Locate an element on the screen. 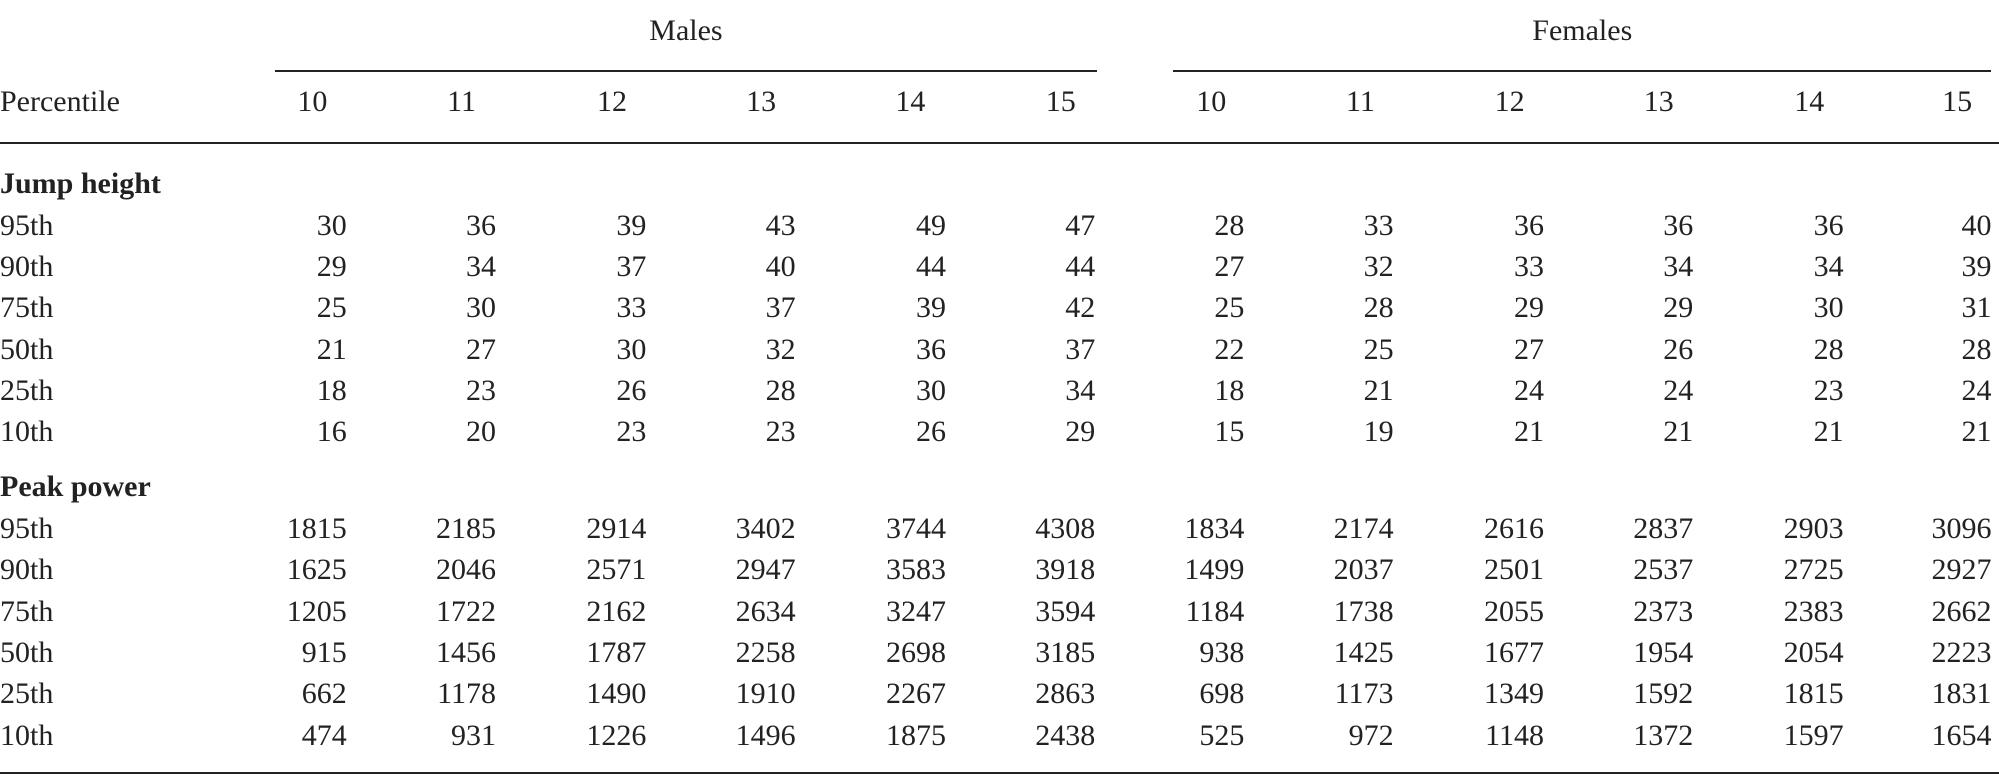 This screenshot has width=1999, height=777. cell: 474 is located at coordinates (324, 735).